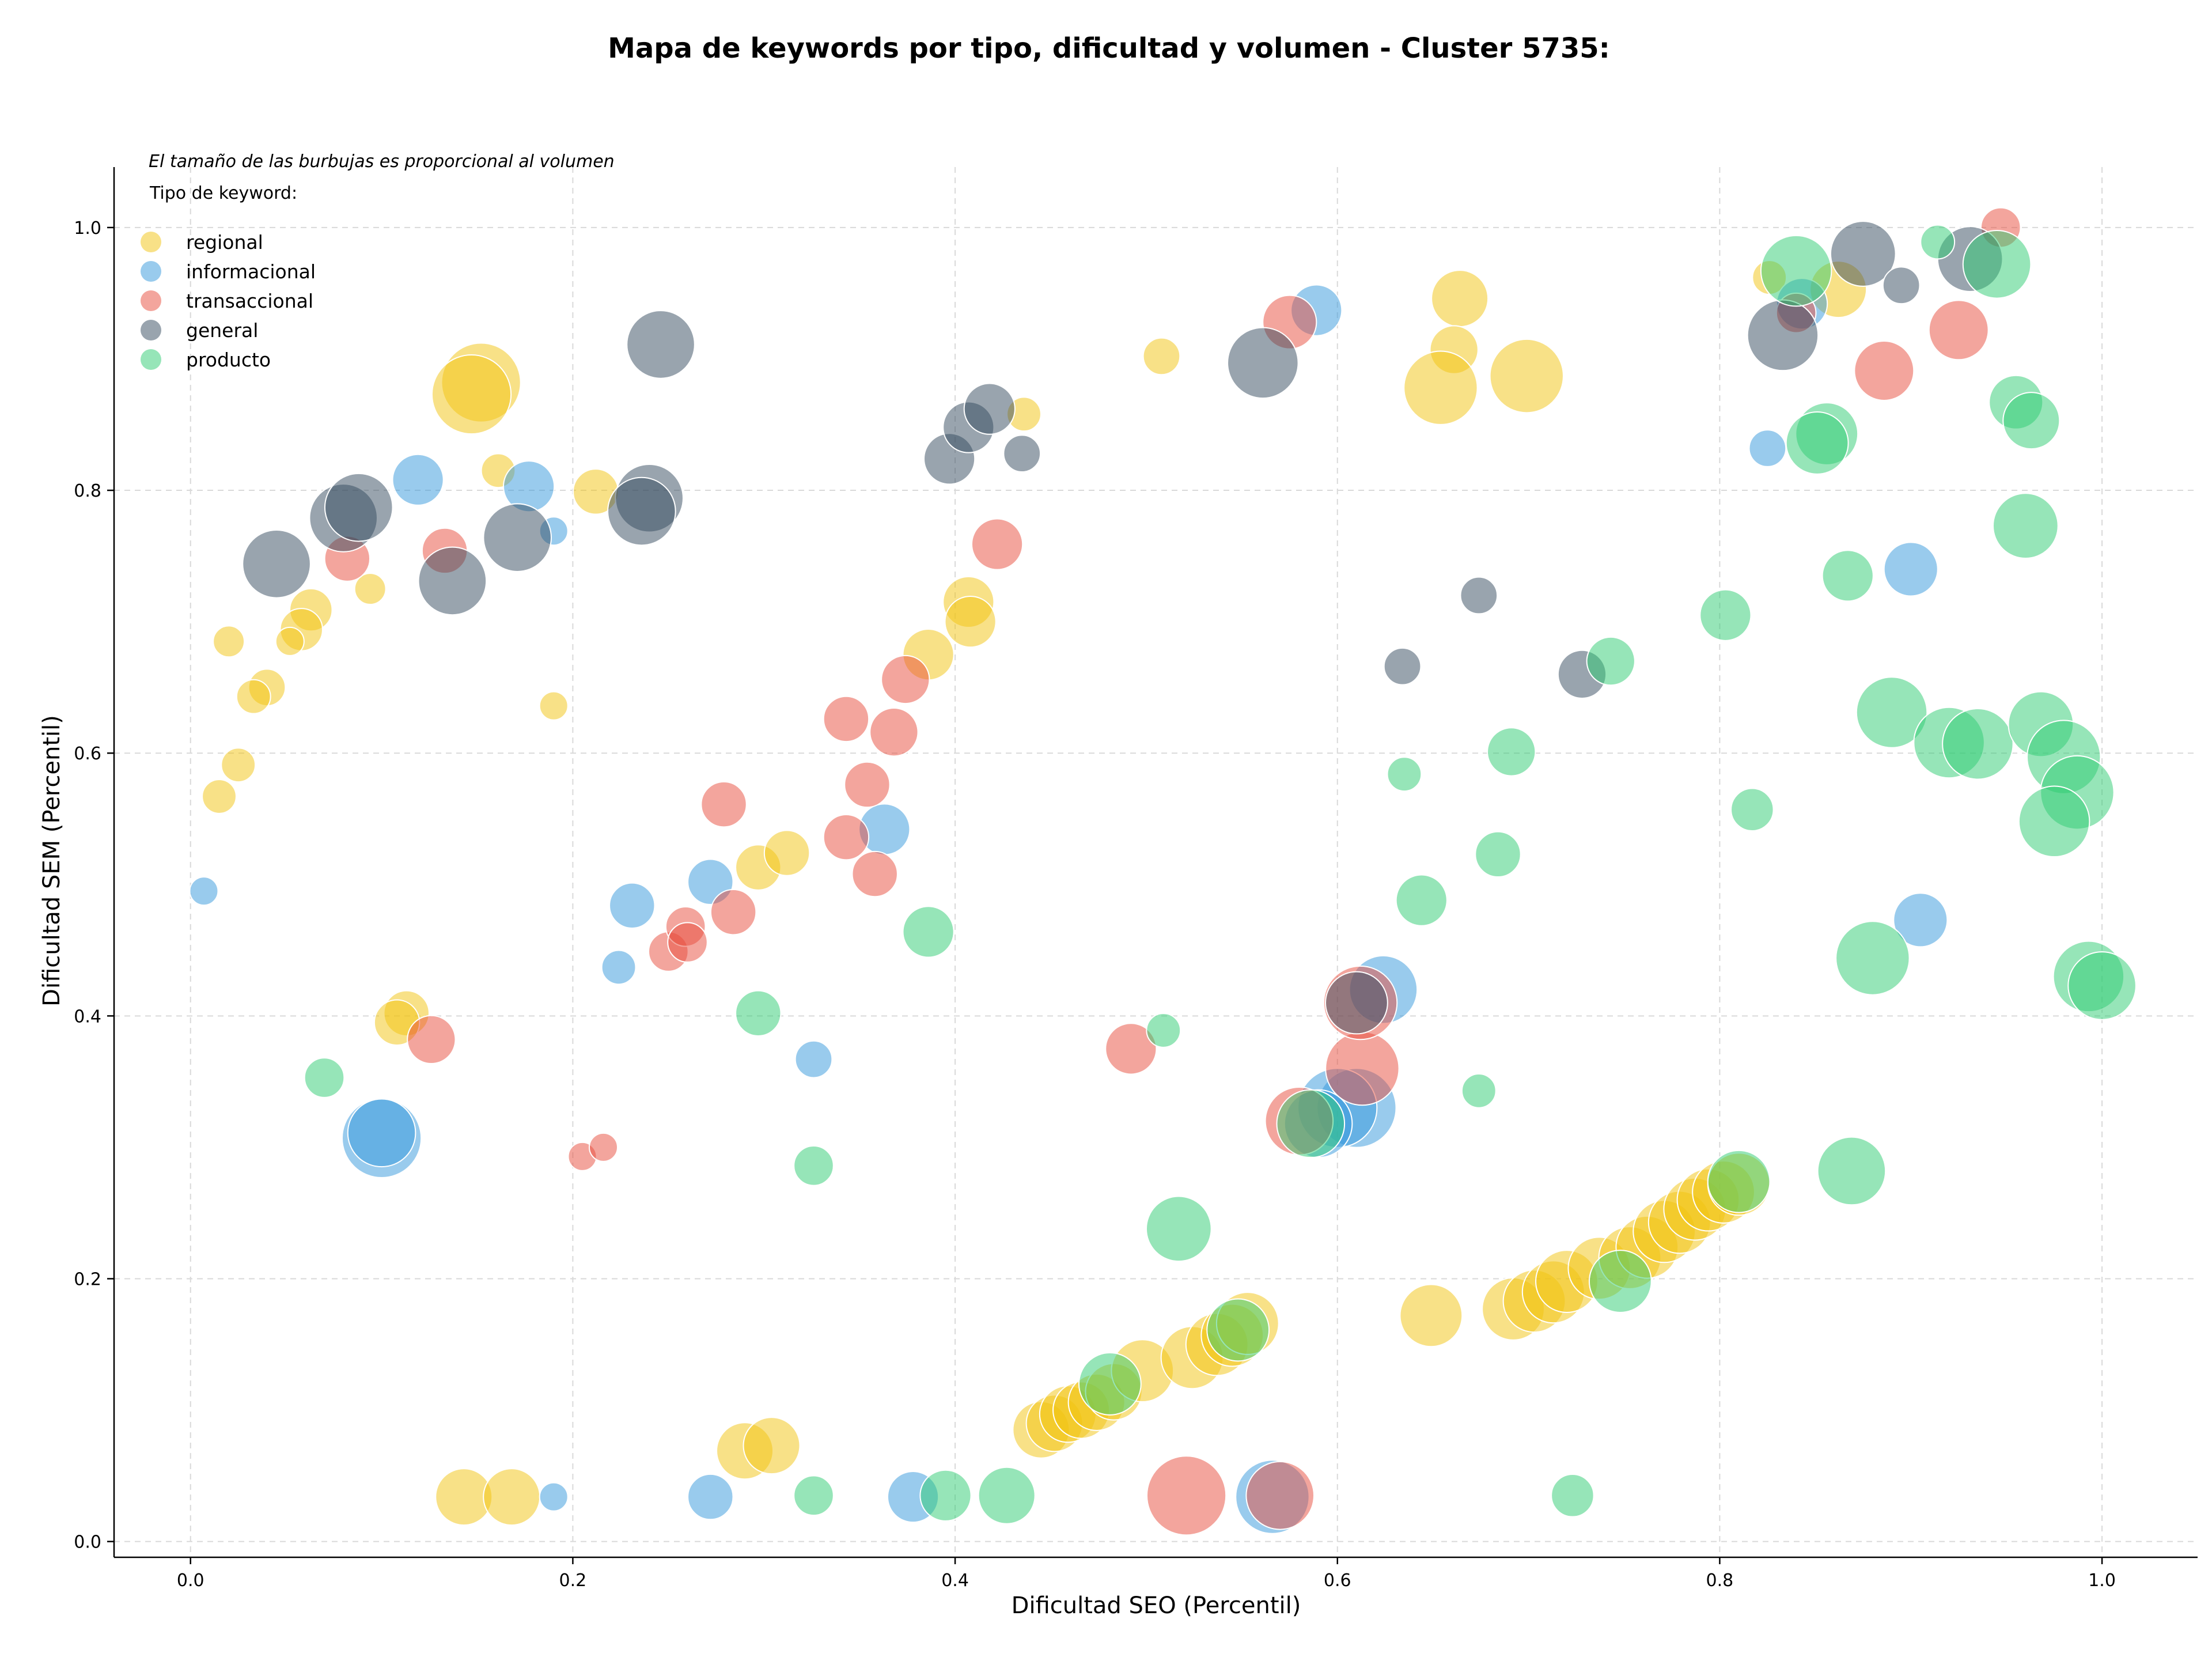 Image resolution: width=2212 pixels, height=1661 pixels. I want to click on legend-marker-producto, so click(151, 359).